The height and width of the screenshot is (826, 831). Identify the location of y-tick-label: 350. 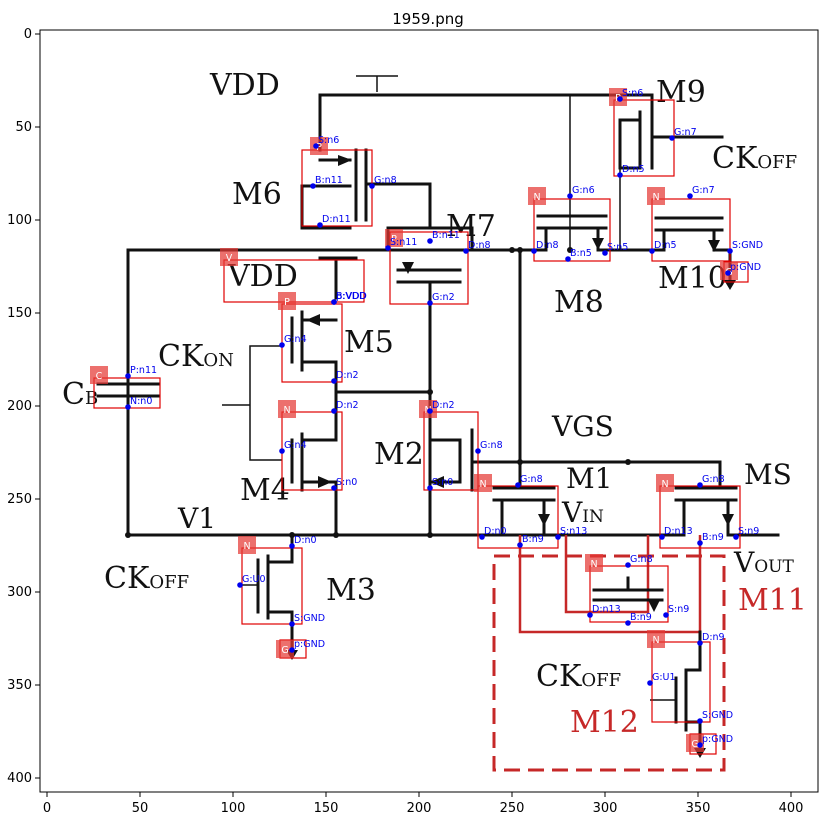
(19, 685).